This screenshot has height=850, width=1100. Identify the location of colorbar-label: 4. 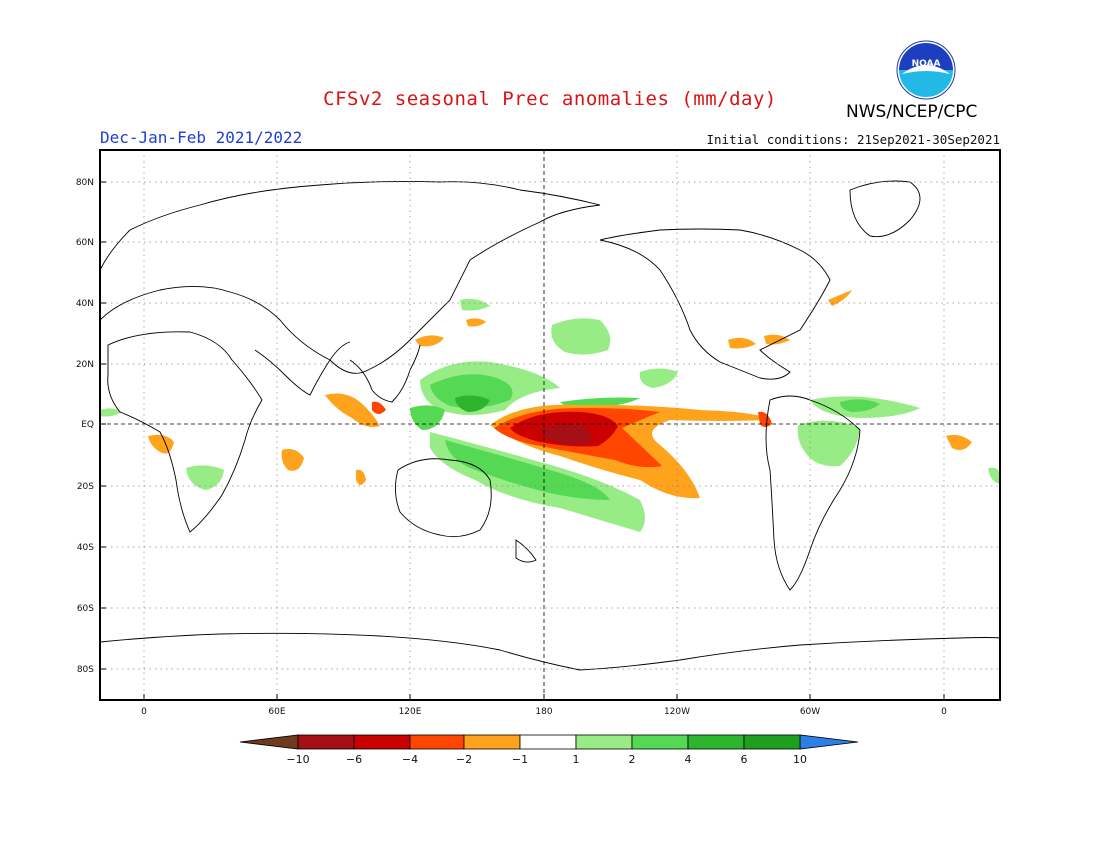
(688, 759).